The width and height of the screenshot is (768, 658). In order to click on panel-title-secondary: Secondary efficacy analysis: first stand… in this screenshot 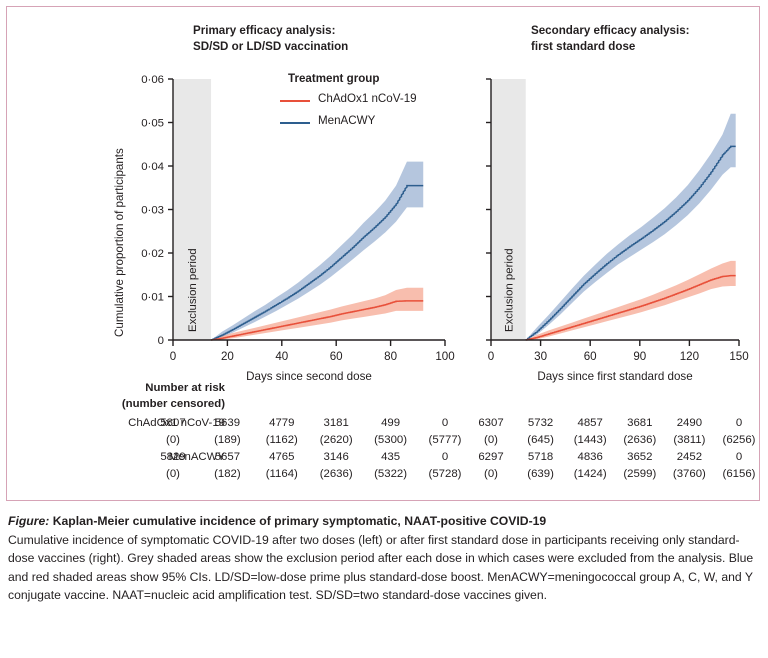, I will do `click(646, 39)`.